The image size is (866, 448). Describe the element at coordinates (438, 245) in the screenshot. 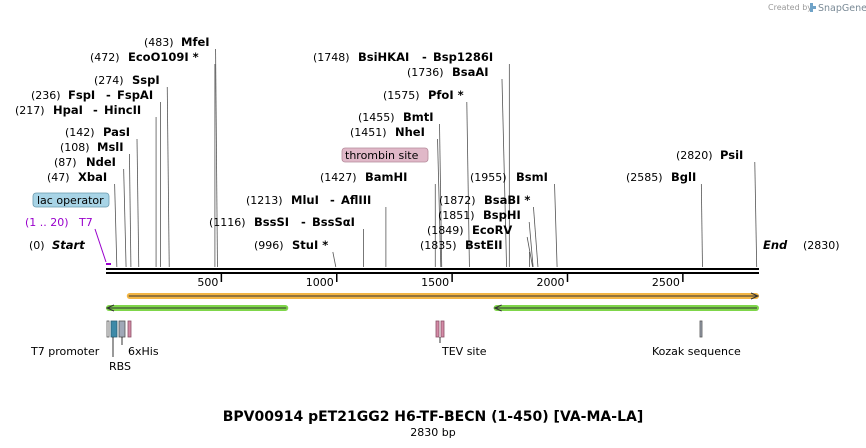

I see `site-pos-bsteii: (1835)` at that location.